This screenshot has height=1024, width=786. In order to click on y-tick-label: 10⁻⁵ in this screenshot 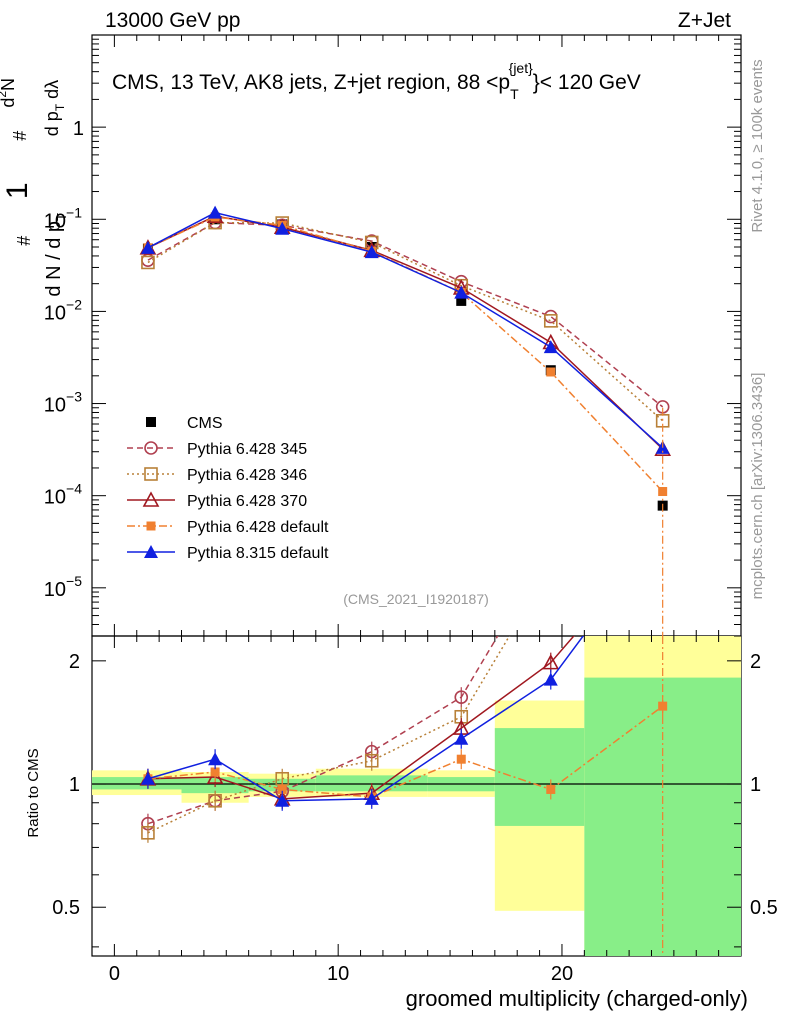, I will do `click(63, 587)`.